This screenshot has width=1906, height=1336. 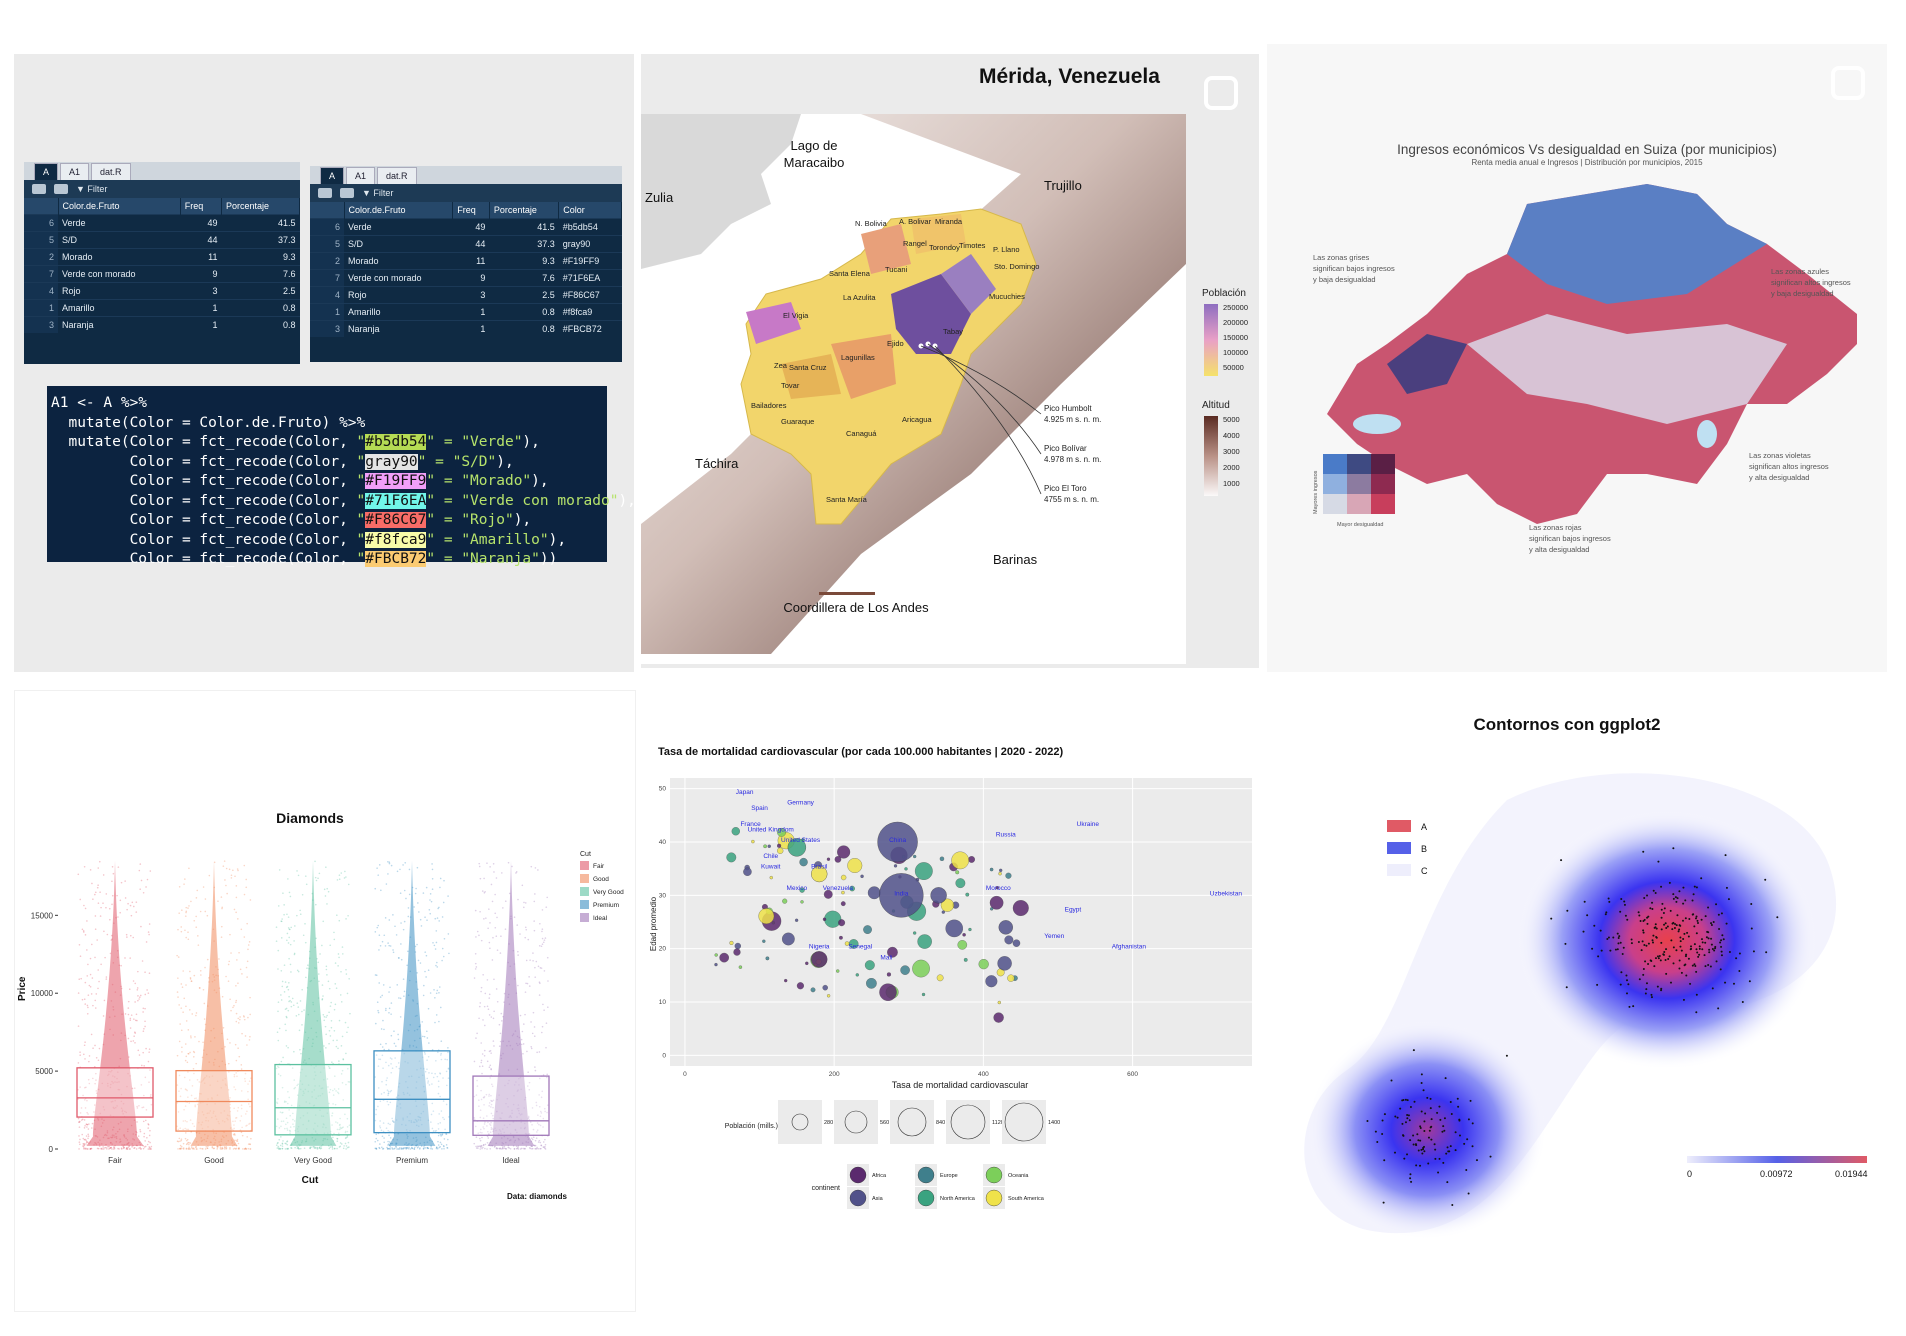 What do you see at coordinates (162, 223) in the screenshot?
I see `table-row: 6 Verde 49 41.5` at bounding box center [162, 223].